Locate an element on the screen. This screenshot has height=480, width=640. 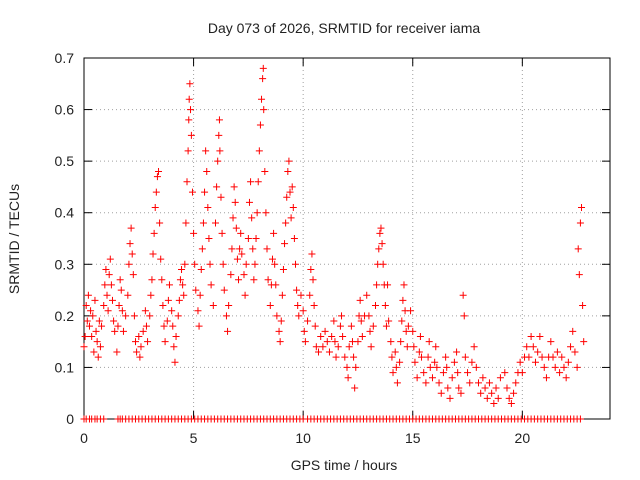
y-tick-label: 0.1 is located at coordinates (65, 367).